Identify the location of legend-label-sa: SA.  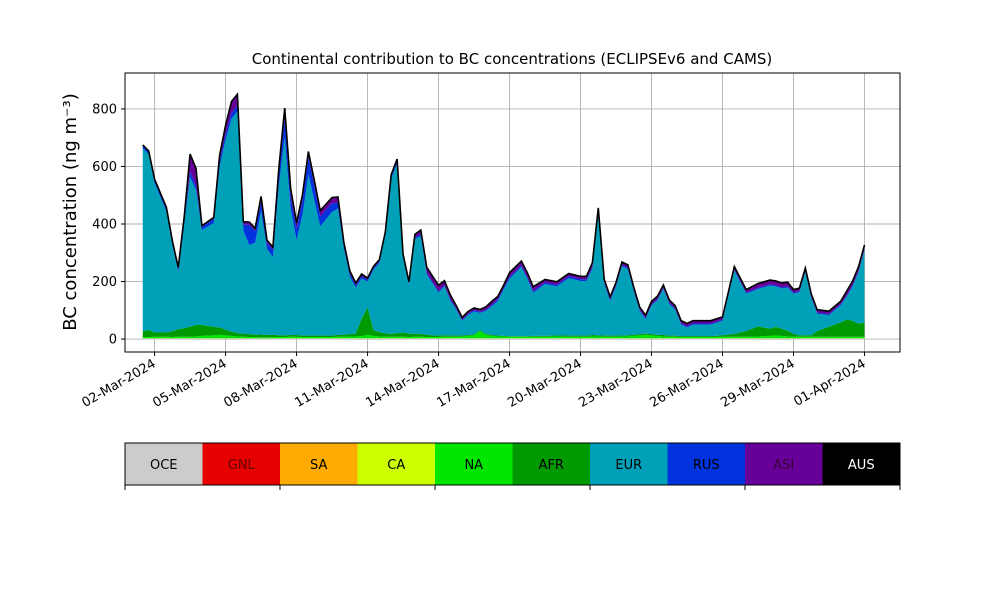
(318, 465).